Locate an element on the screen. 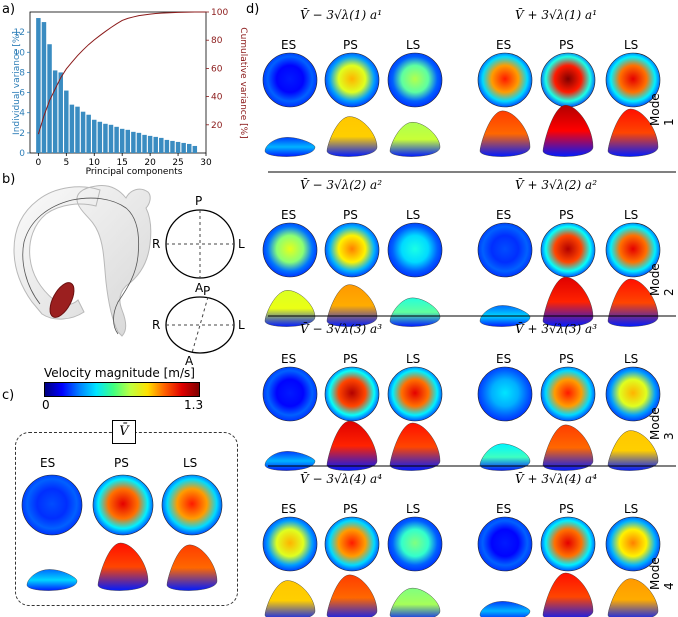  mode-label: Mode 2 is located at coordinates (662, 279).